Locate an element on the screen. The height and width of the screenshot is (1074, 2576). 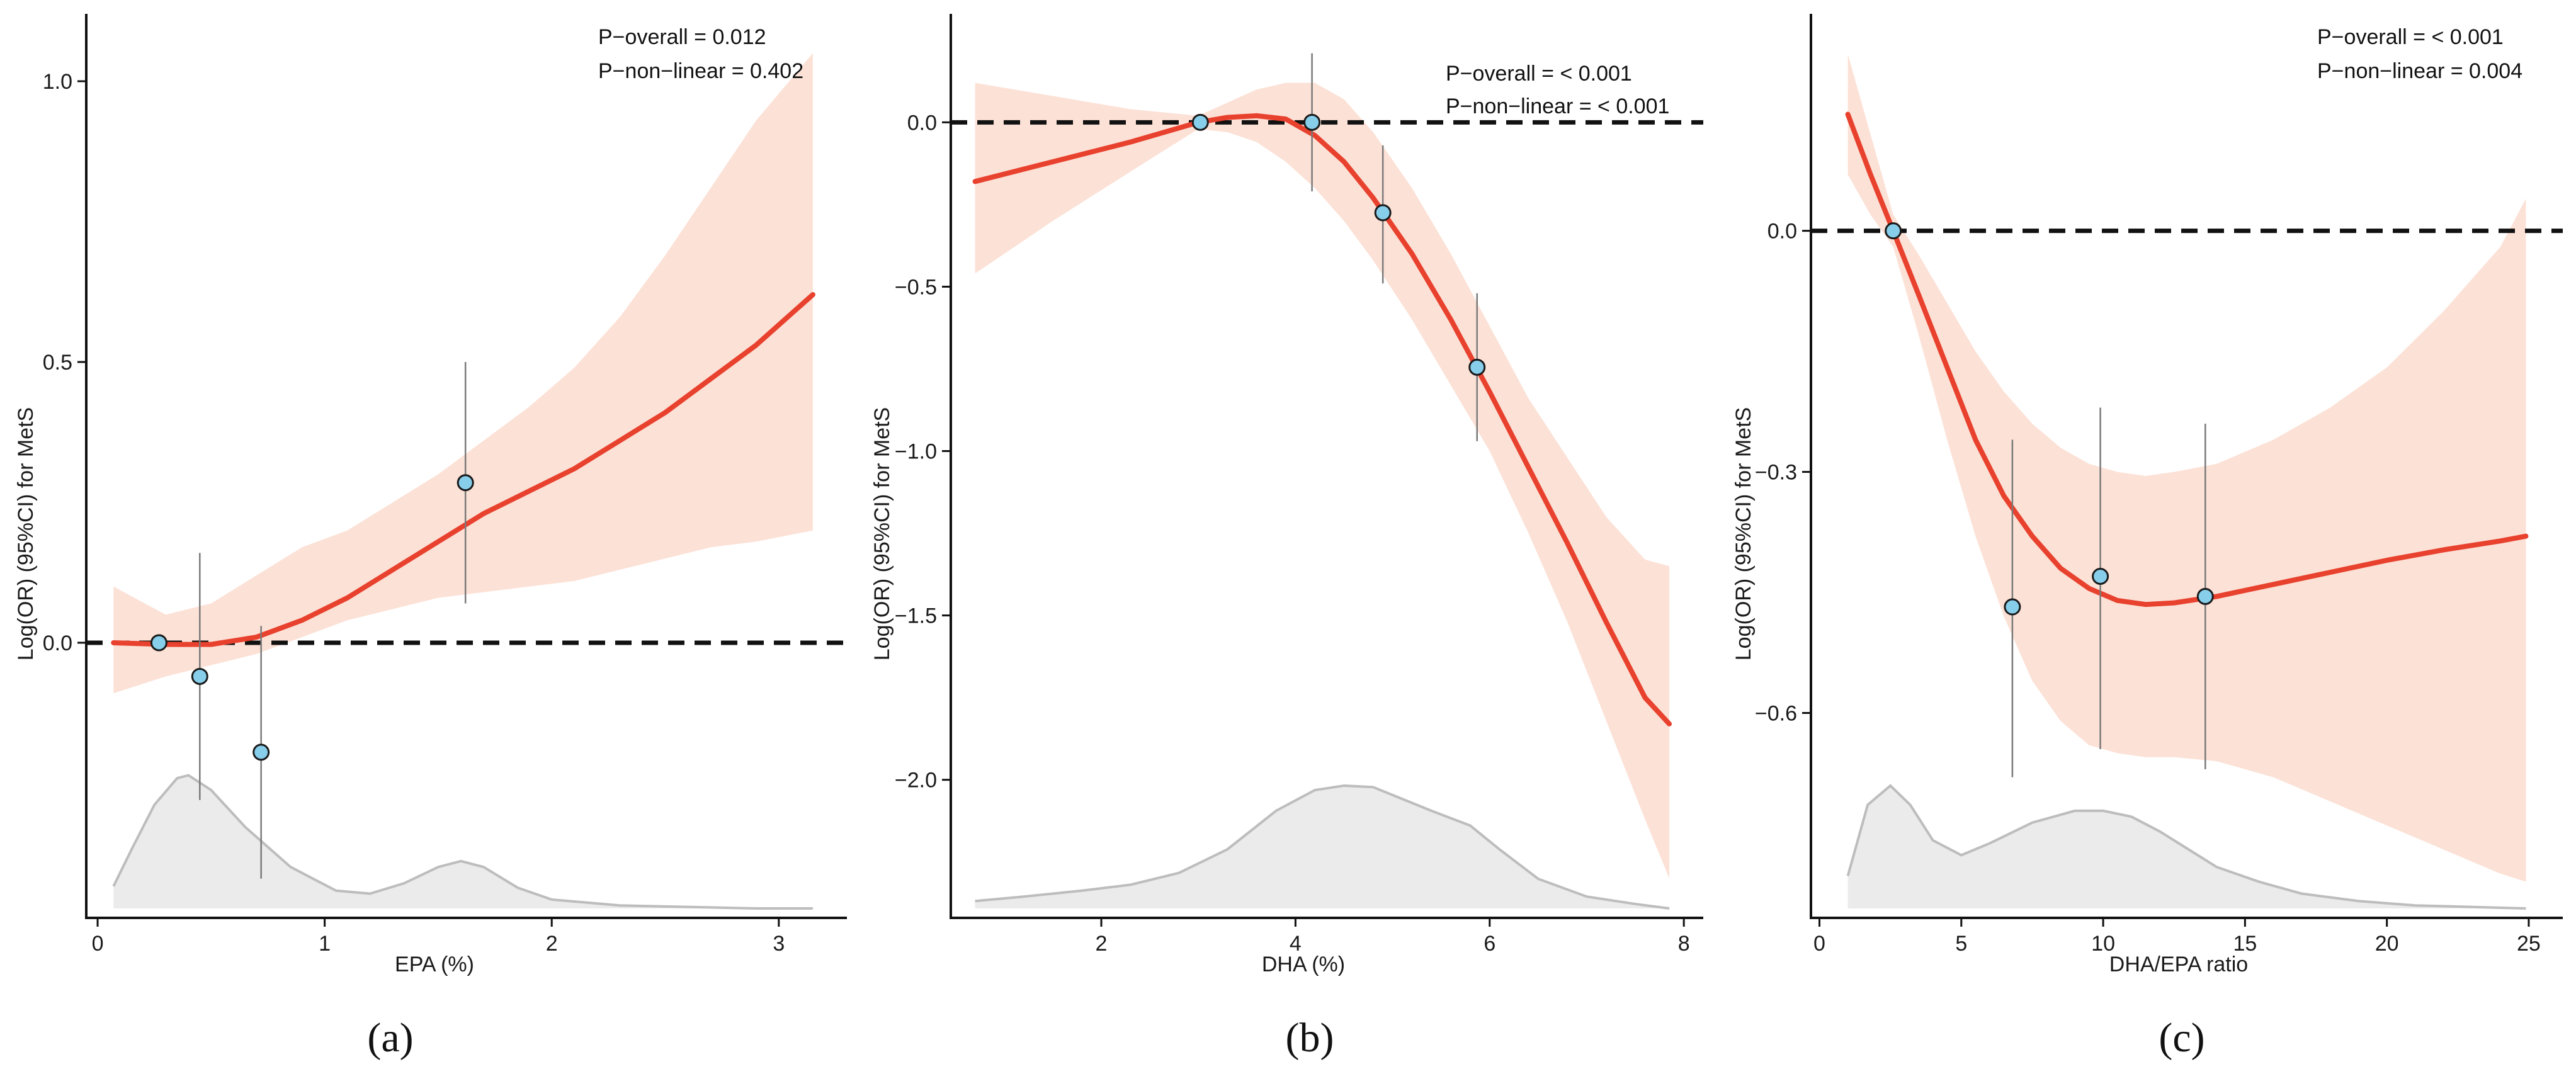
x-tick-label: 6 is located at coordinates (1489, 944).